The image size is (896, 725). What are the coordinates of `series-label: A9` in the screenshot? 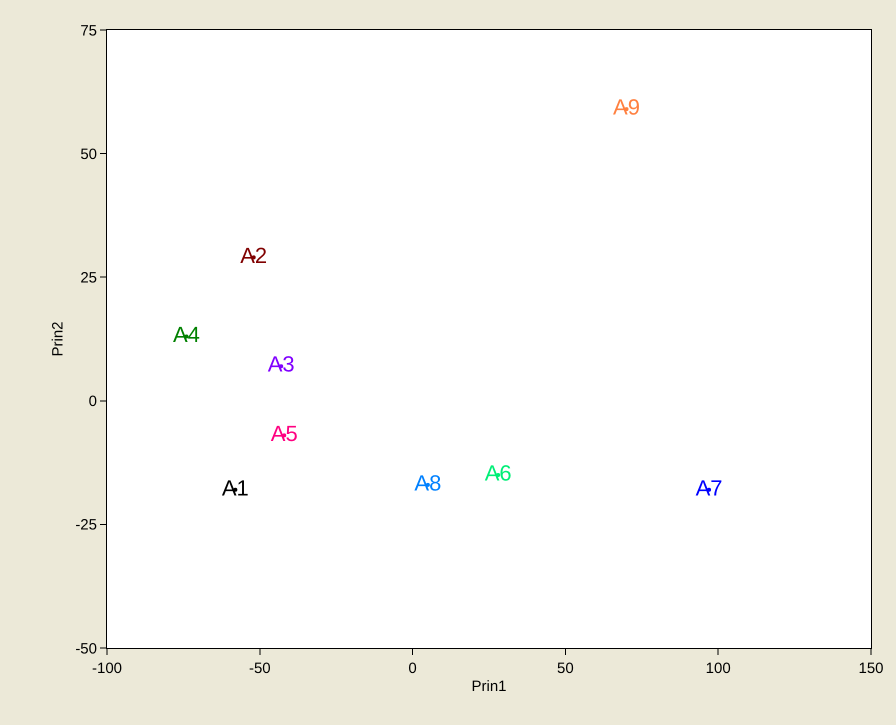 It's located at (626, 107).